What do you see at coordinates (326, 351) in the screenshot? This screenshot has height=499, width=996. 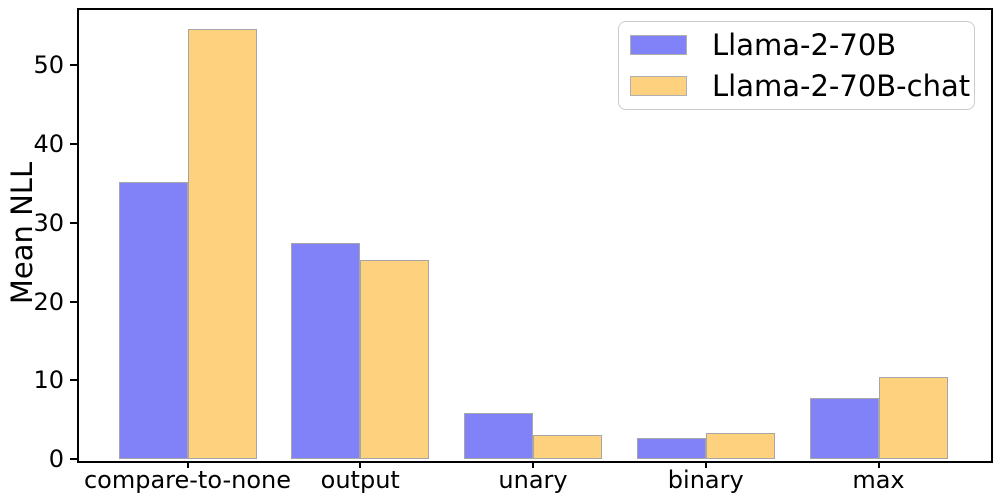 I see `bar-output-Llama-2-70B` at bounding box center [326, 351].